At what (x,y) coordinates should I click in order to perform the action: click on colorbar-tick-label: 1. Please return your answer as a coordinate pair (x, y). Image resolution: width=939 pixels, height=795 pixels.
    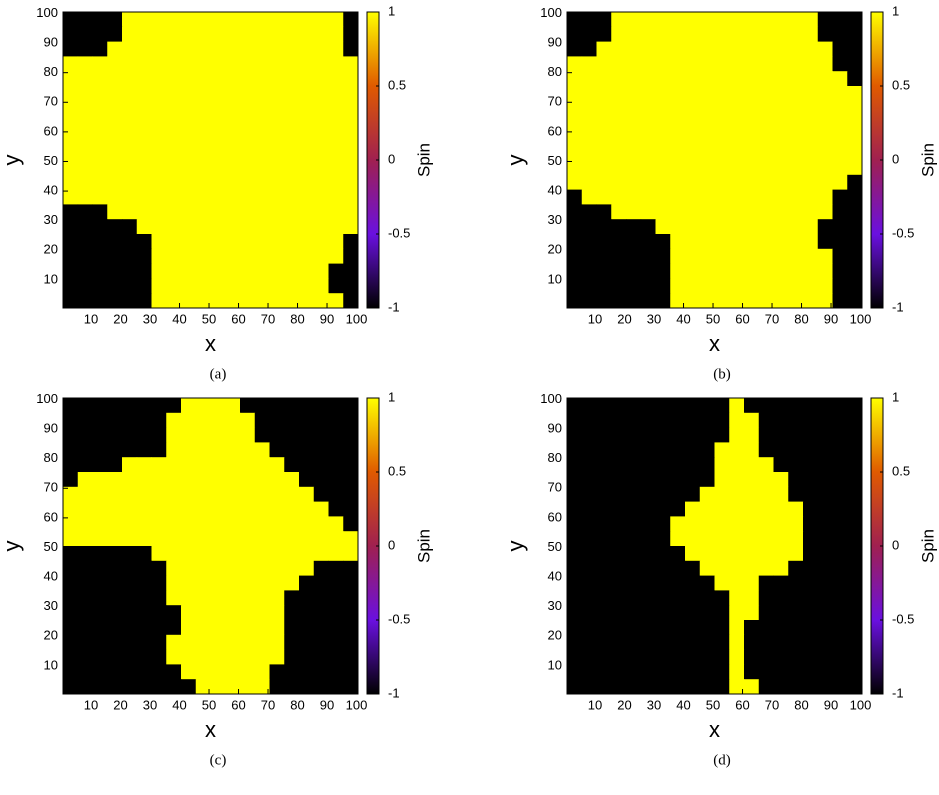
    Looking at the image, I should click on (391, 10).